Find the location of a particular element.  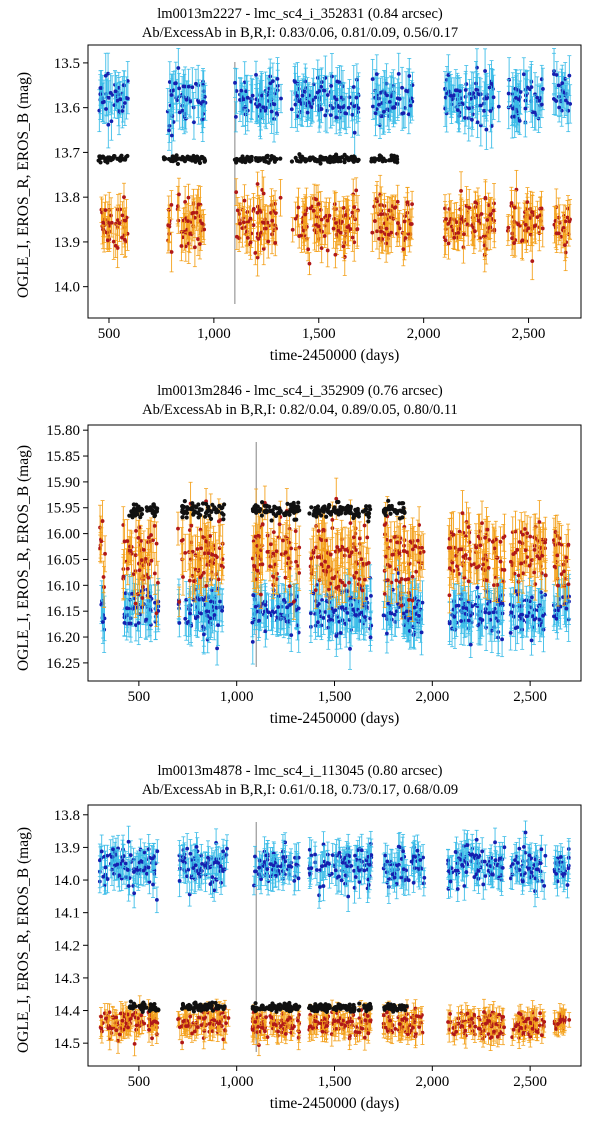

x-tick-label: 500 is located at coordinates (109, 334).